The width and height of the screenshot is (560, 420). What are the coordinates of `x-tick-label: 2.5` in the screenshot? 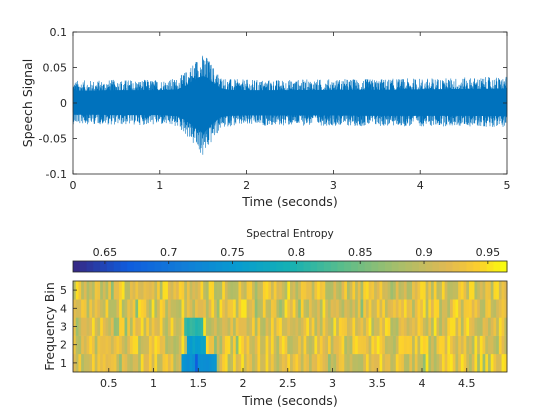 It's located at (288, 383).